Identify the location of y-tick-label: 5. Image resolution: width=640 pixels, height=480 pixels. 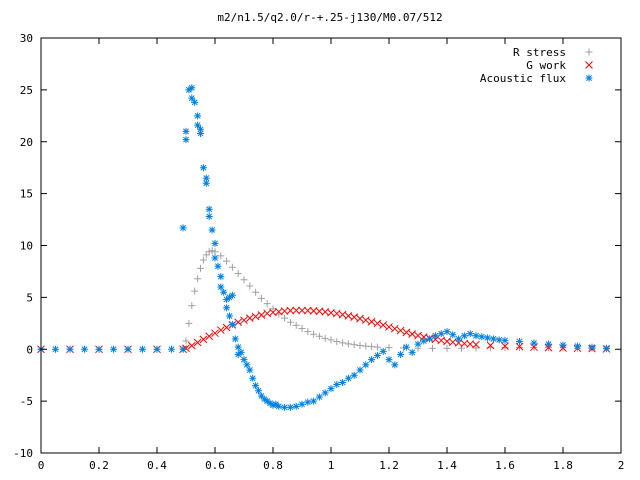
(29, 297).